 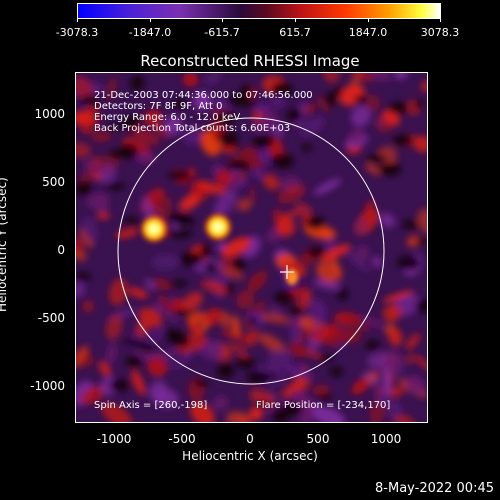 What do you see at coordinates (158, 106) in the screenshot?
I see `info-detectors: Detectors: 7F 8F 9F, Att 0` at bounding box center [158, 106].